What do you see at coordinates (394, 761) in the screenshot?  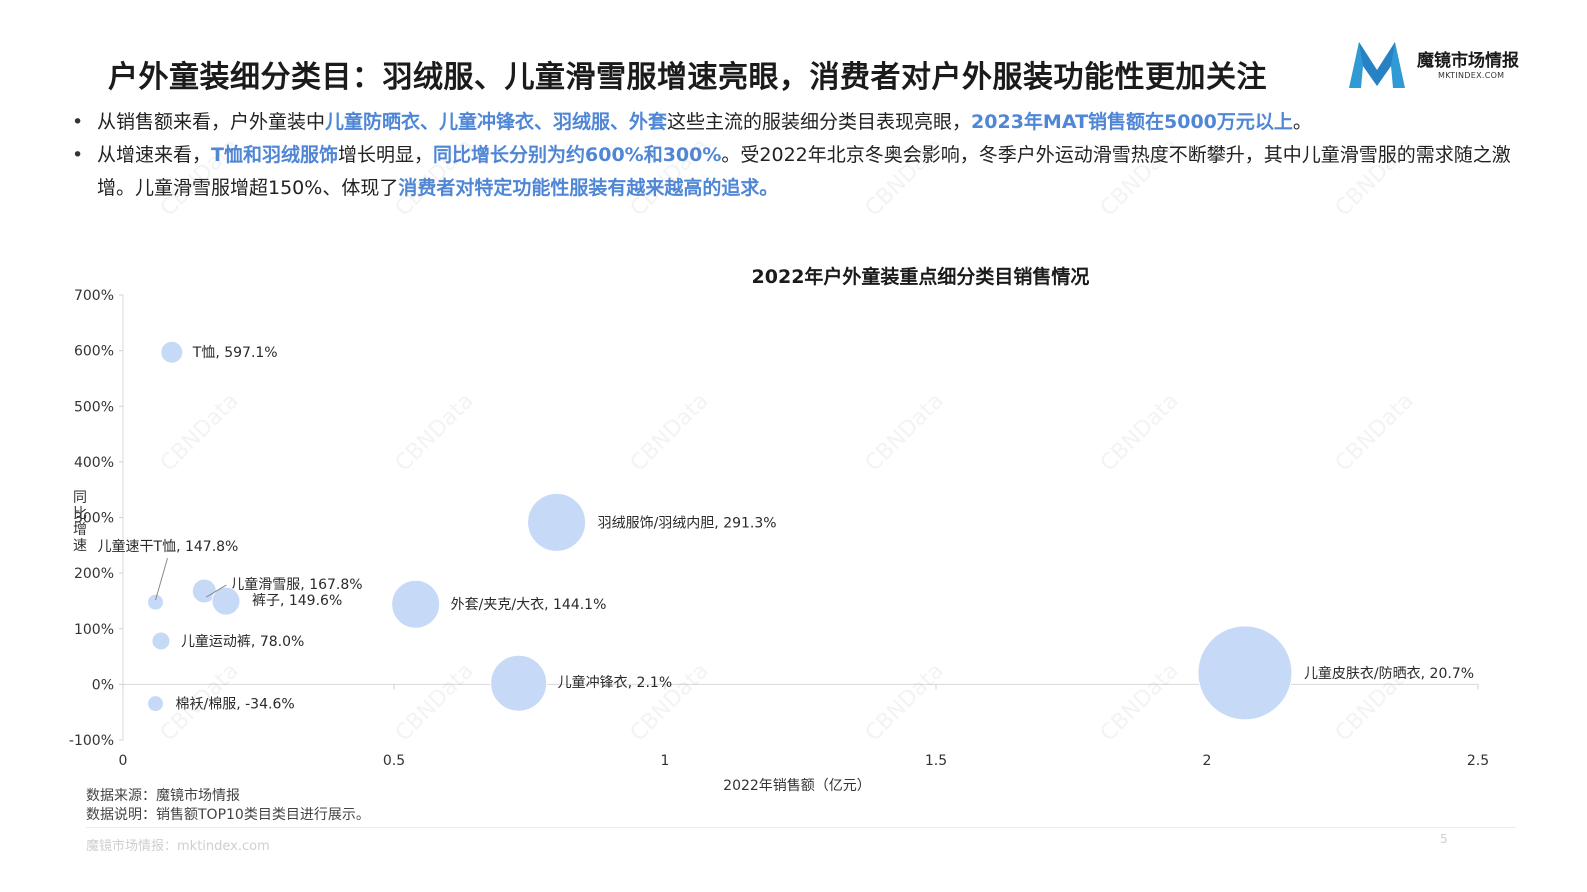 I see `x-tick-label: 0.5` at bounding box center [394, 761].